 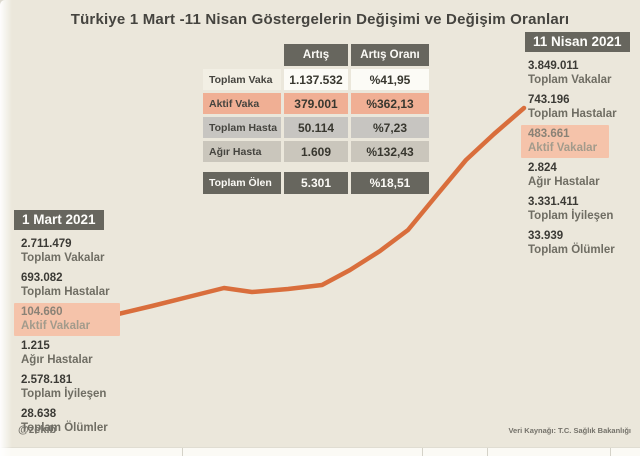 I want to click on row-label: Ağır Hasta, so click(x=242, y=151).